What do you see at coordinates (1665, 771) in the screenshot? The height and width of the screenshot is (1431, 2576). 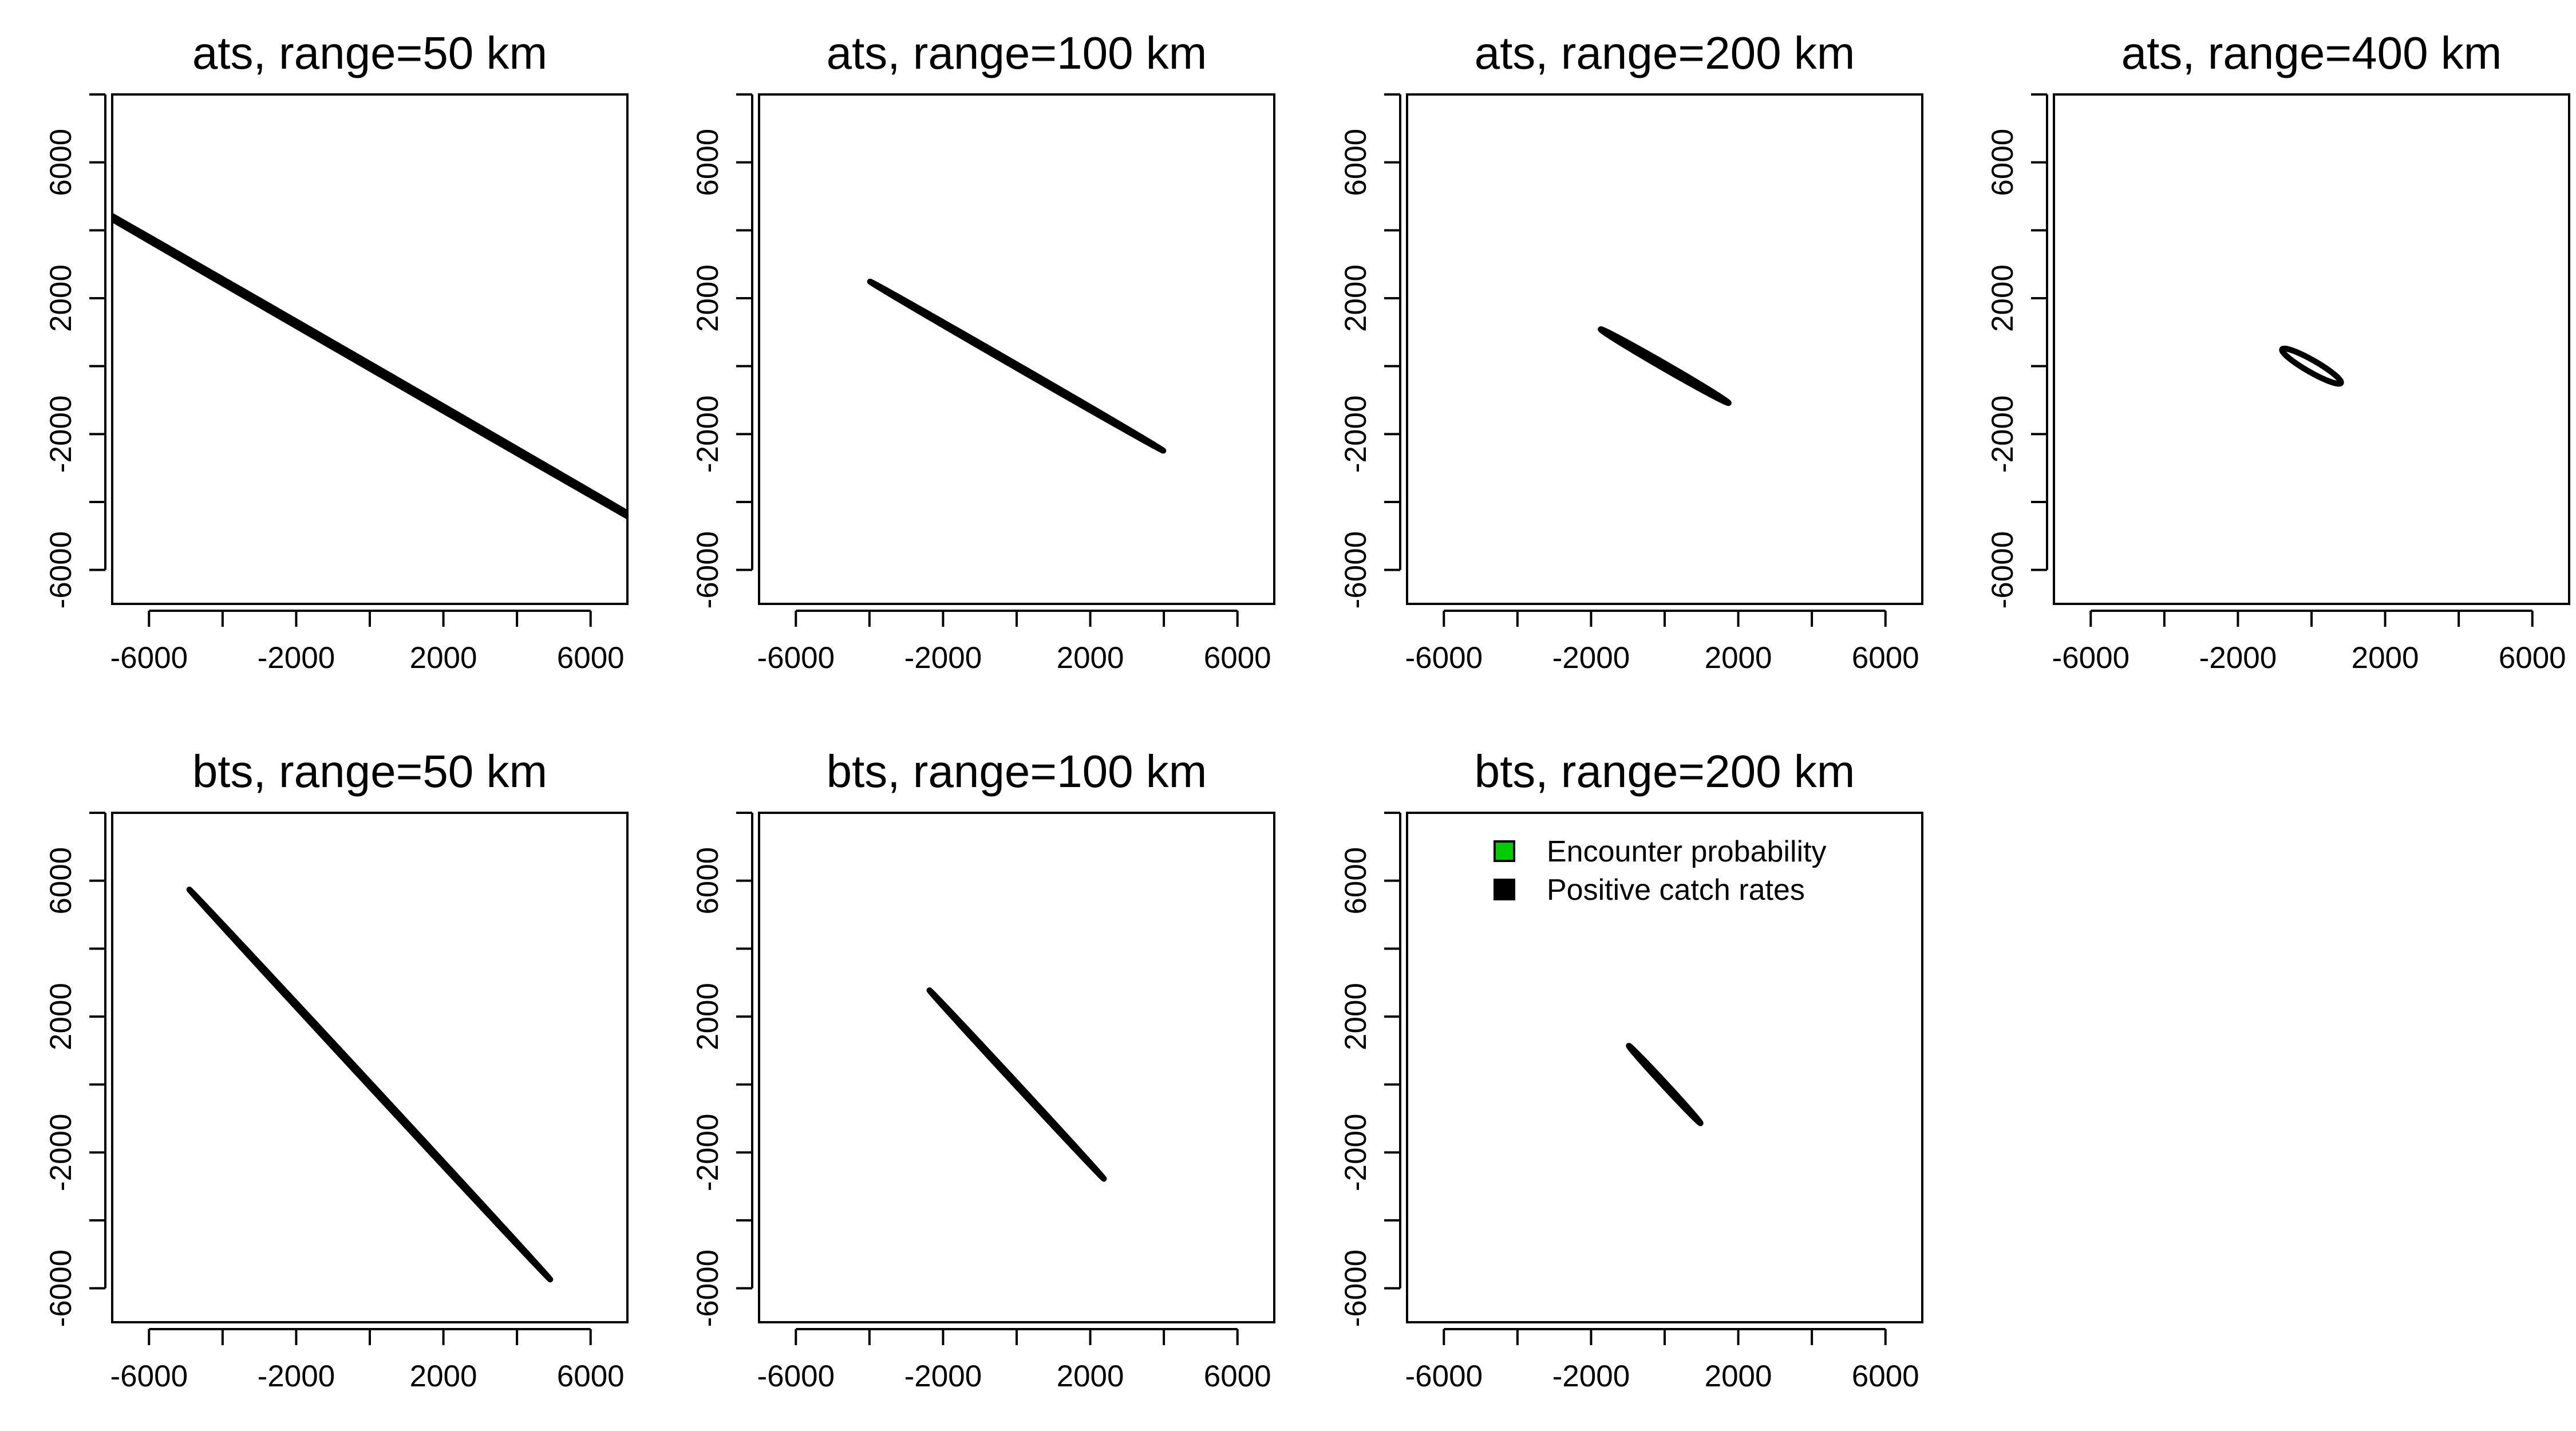 I see `panel-title: bts, range=200 km` at bounding box center [1665, 771].